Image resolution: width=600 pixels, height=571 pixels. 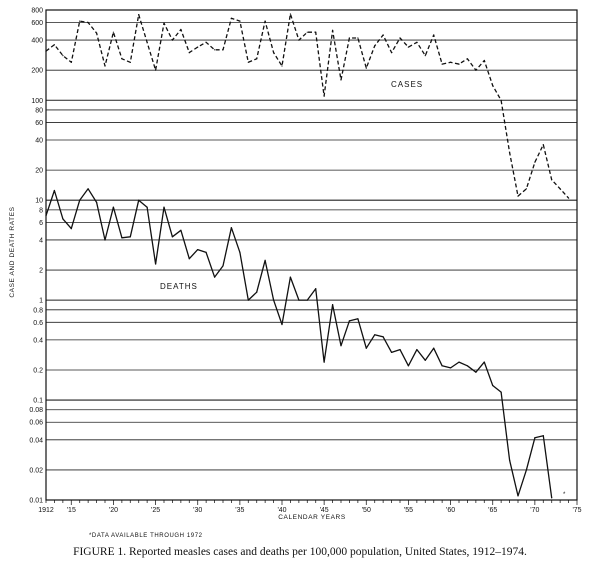 I want to click on y-tick-label: 6, so click(x=41, y=223).